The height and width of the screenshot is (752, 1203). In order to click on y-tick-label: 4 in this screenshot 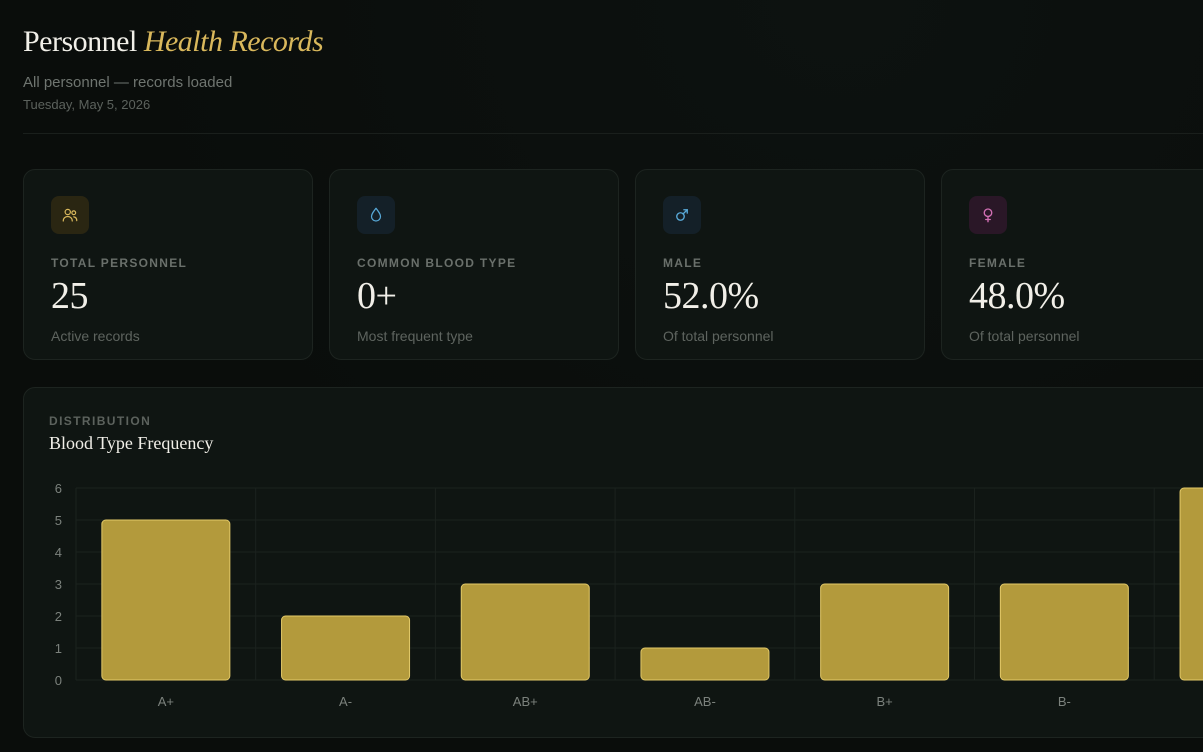, I will do `click(58, 552)`.